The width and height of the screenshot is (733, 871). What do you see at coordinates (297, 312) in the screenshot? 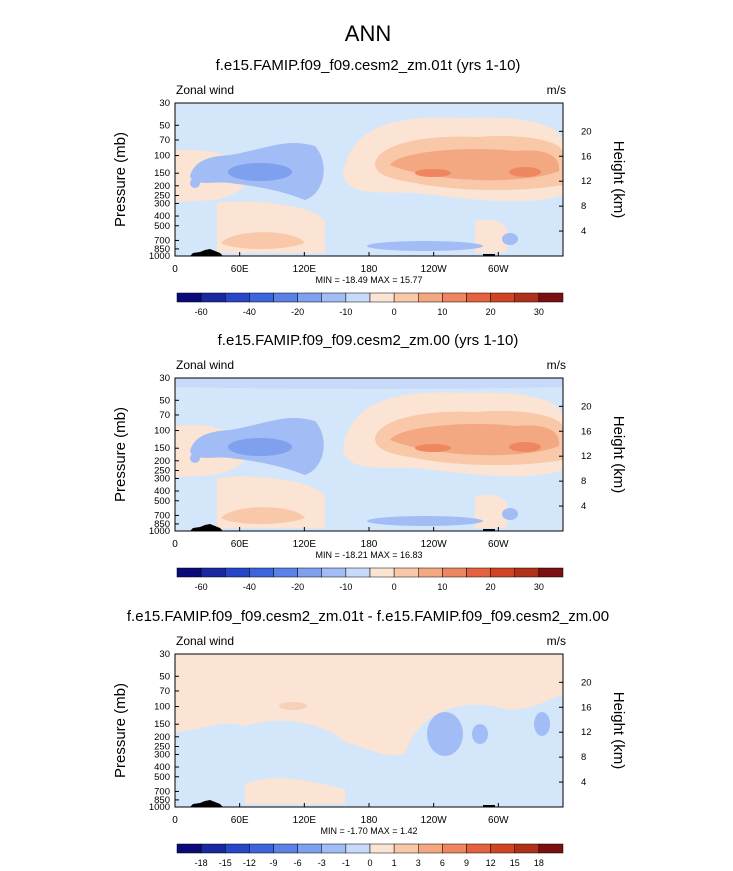
I see `colorbar-label: -20` at bounding box center [297, 312].